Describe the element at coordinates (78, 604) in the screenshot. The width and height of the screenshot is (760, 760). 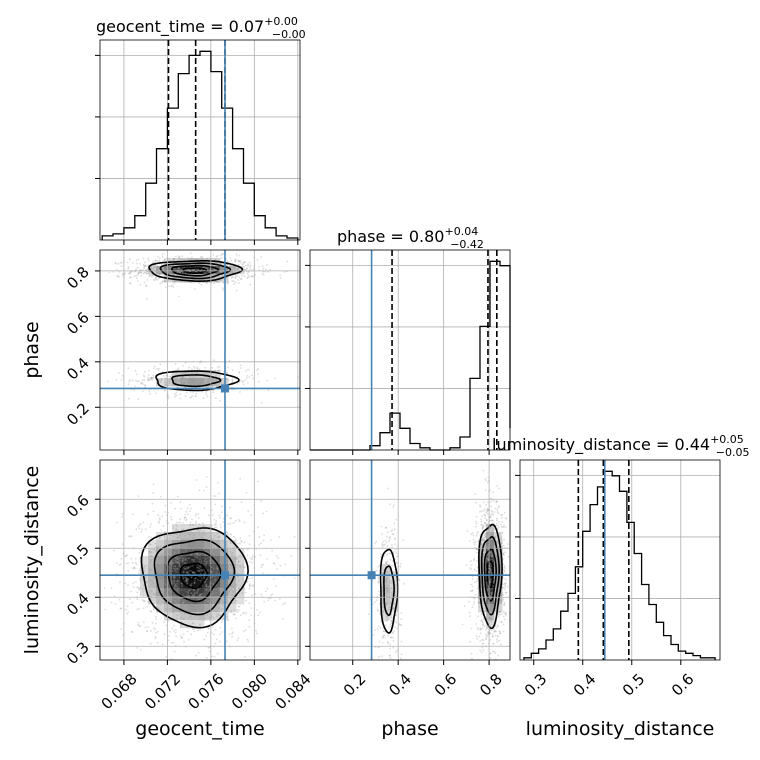
I see `tick-label-luminosity_distance: 0.4` at that location.